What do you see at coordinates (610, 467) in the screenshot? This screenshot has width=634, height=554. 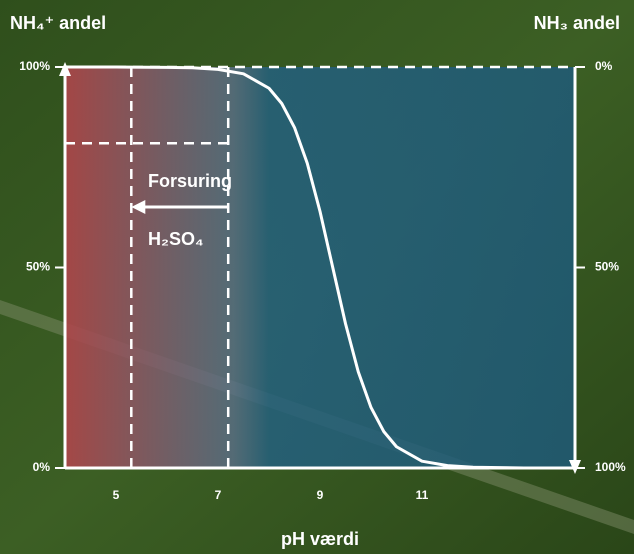 I see `y2-tick-label: 100%` at bounding box center [610, 467].